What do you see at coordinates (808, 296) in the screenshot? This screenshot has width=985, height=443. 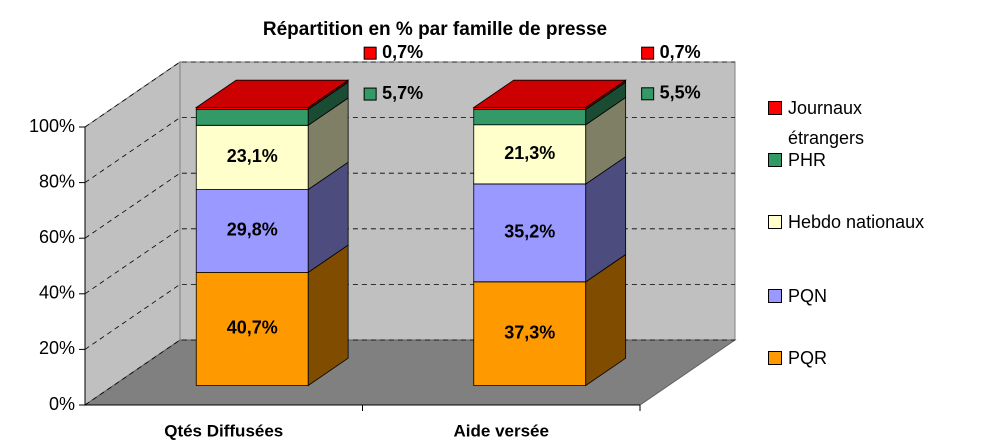 I see `legend-label: PQN` at bounding box center [808, 296].